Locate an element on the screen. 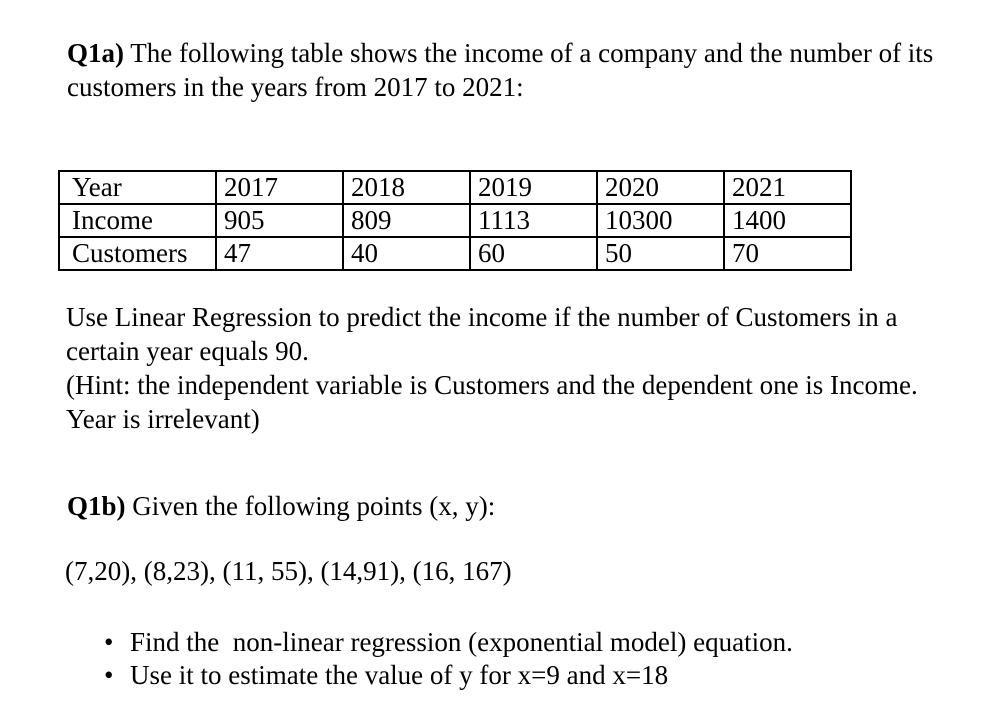  table-cell-year-2020: 2020 is located at coordinates (660, 187).